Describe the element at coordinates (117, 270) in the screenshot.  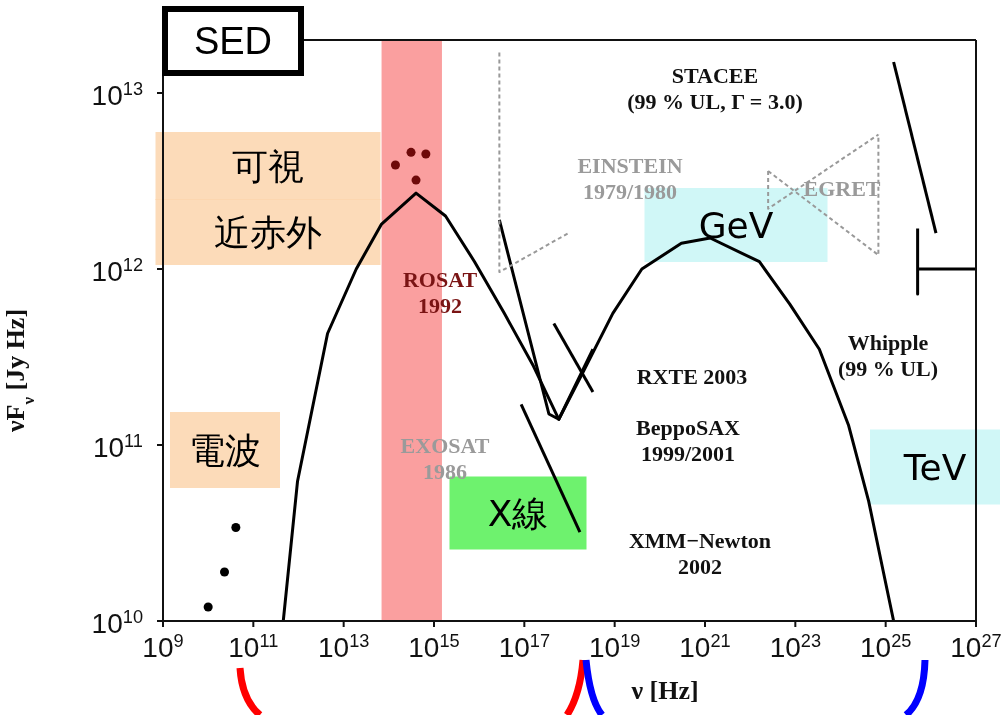
I see `y-tick-label: 10$^{12}$` at that location.